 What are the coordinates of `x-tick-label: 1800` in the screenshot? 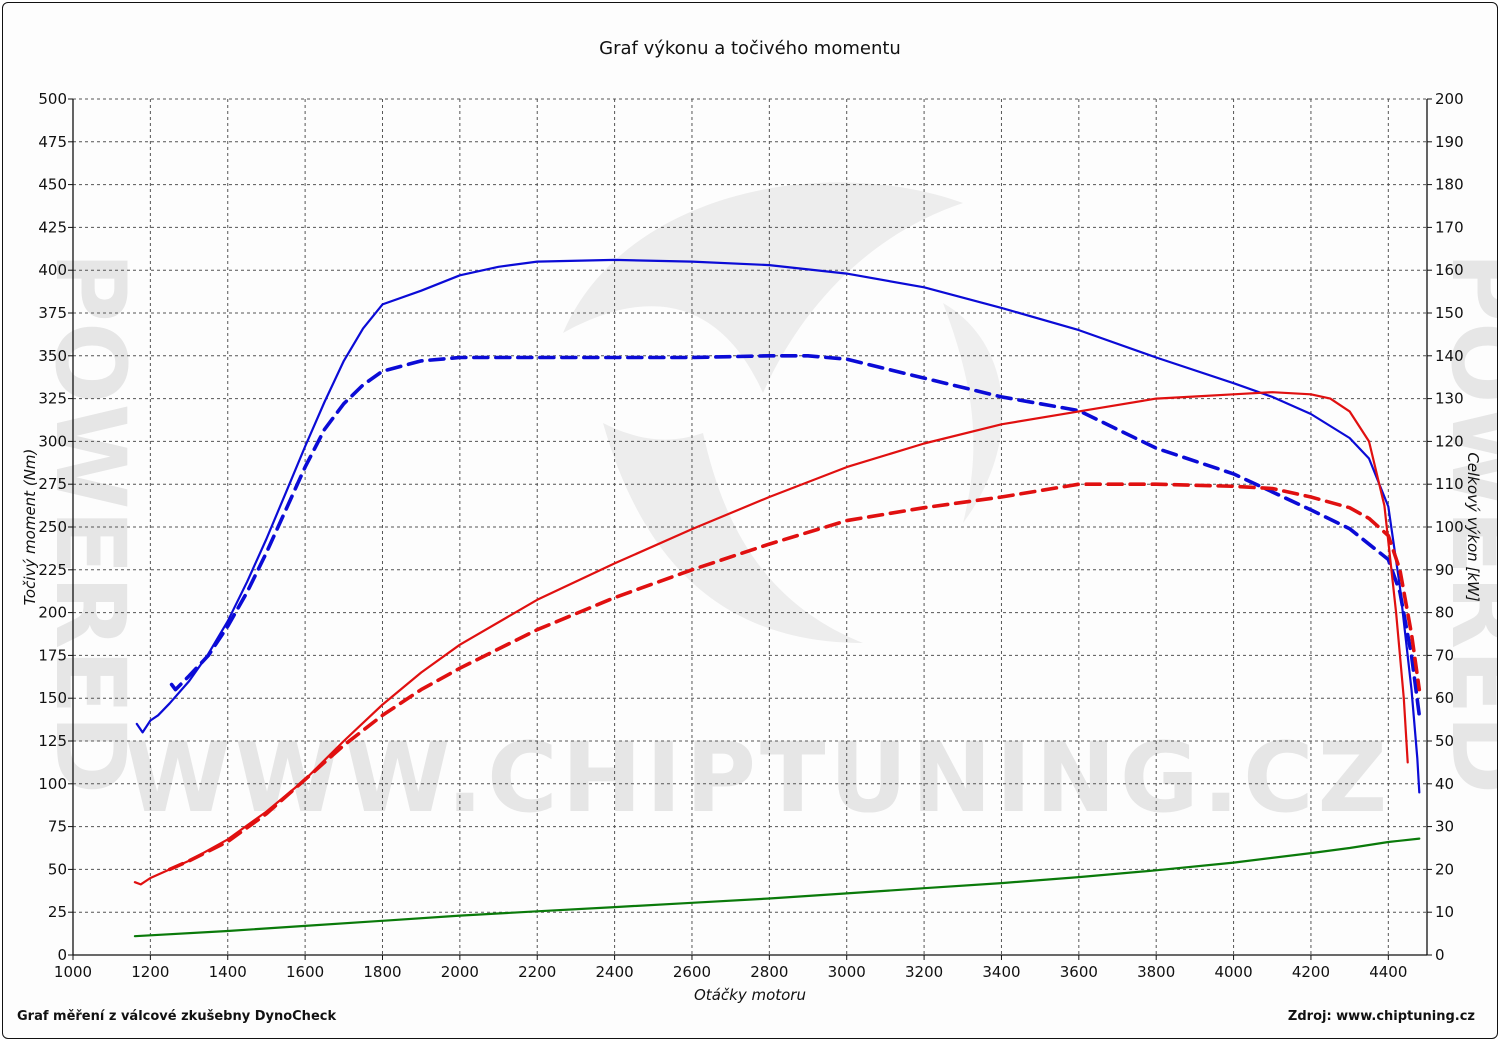 It's located at (382, 972).